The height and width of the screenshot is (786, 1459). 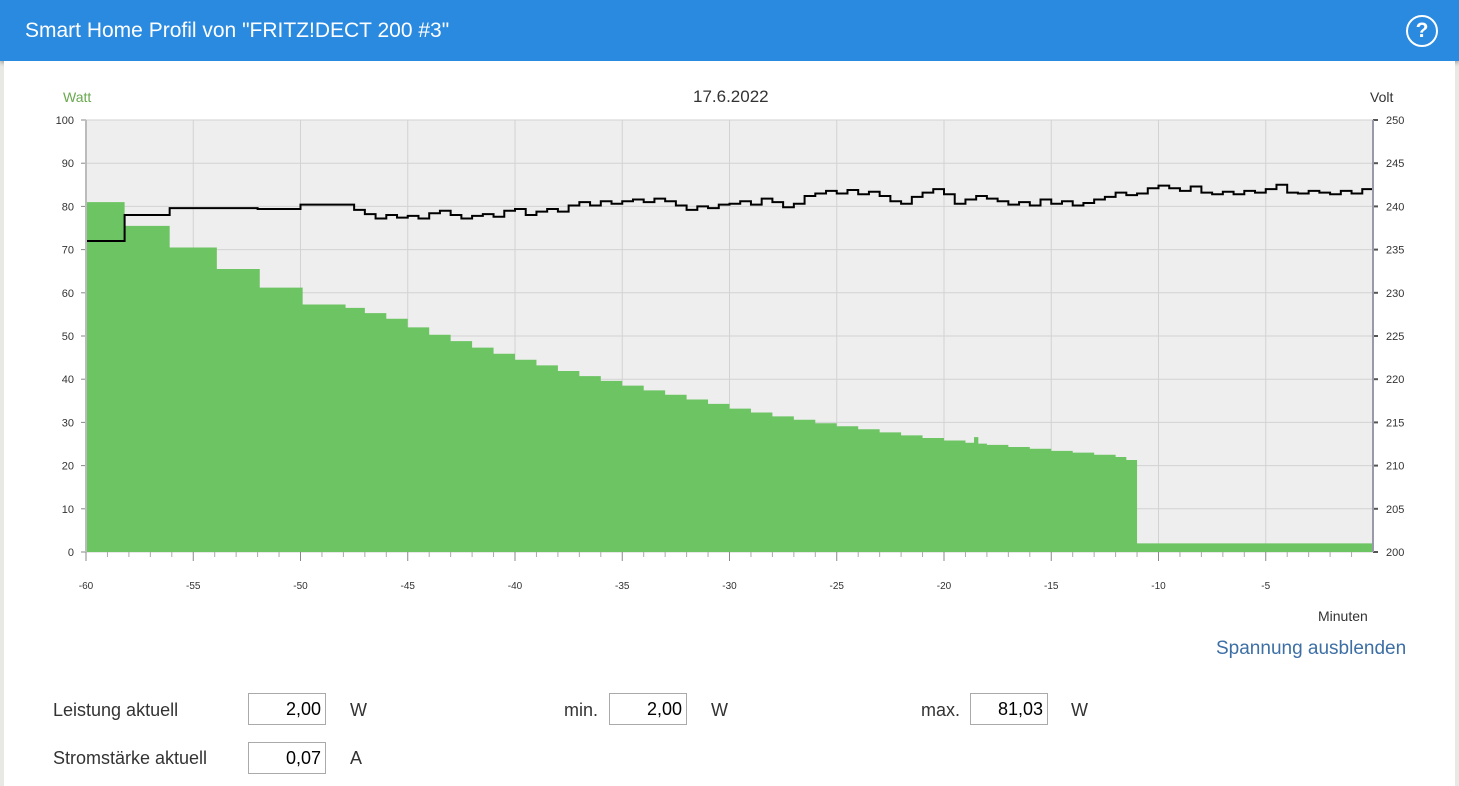 What do you see at coordinates (287, 758) in the screenshot?
I see `current-field: 0,07` at bounding box center [287, 758].